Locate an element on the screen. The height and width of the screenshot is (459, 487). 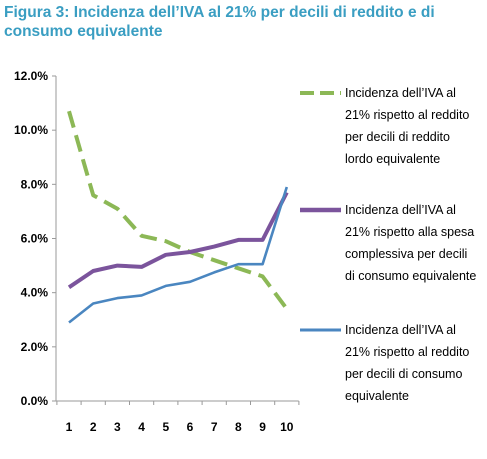
x-tick-label: 1 is located at coordinates (69, 427).